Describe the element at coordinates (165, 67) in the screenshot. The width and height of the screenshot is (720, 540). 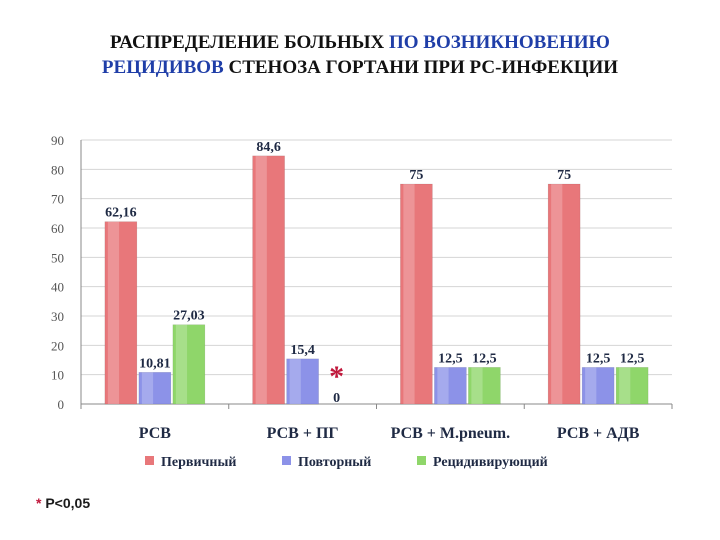
I see `title-line2-blue: РЕЦИДИВОВ` at that location.